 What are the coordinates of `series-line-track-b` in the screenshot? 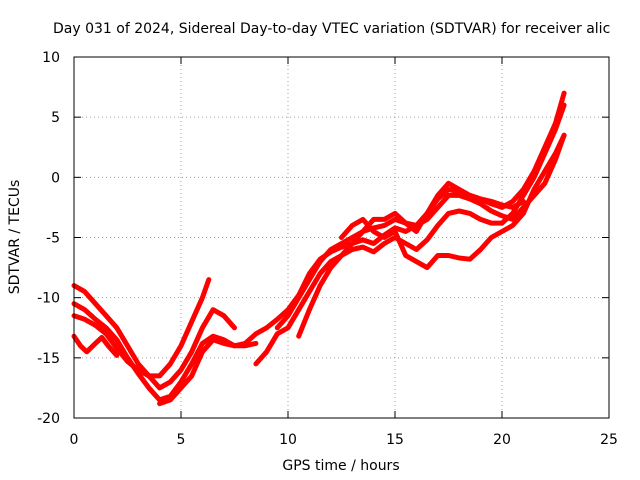 It's located at (154, 337).